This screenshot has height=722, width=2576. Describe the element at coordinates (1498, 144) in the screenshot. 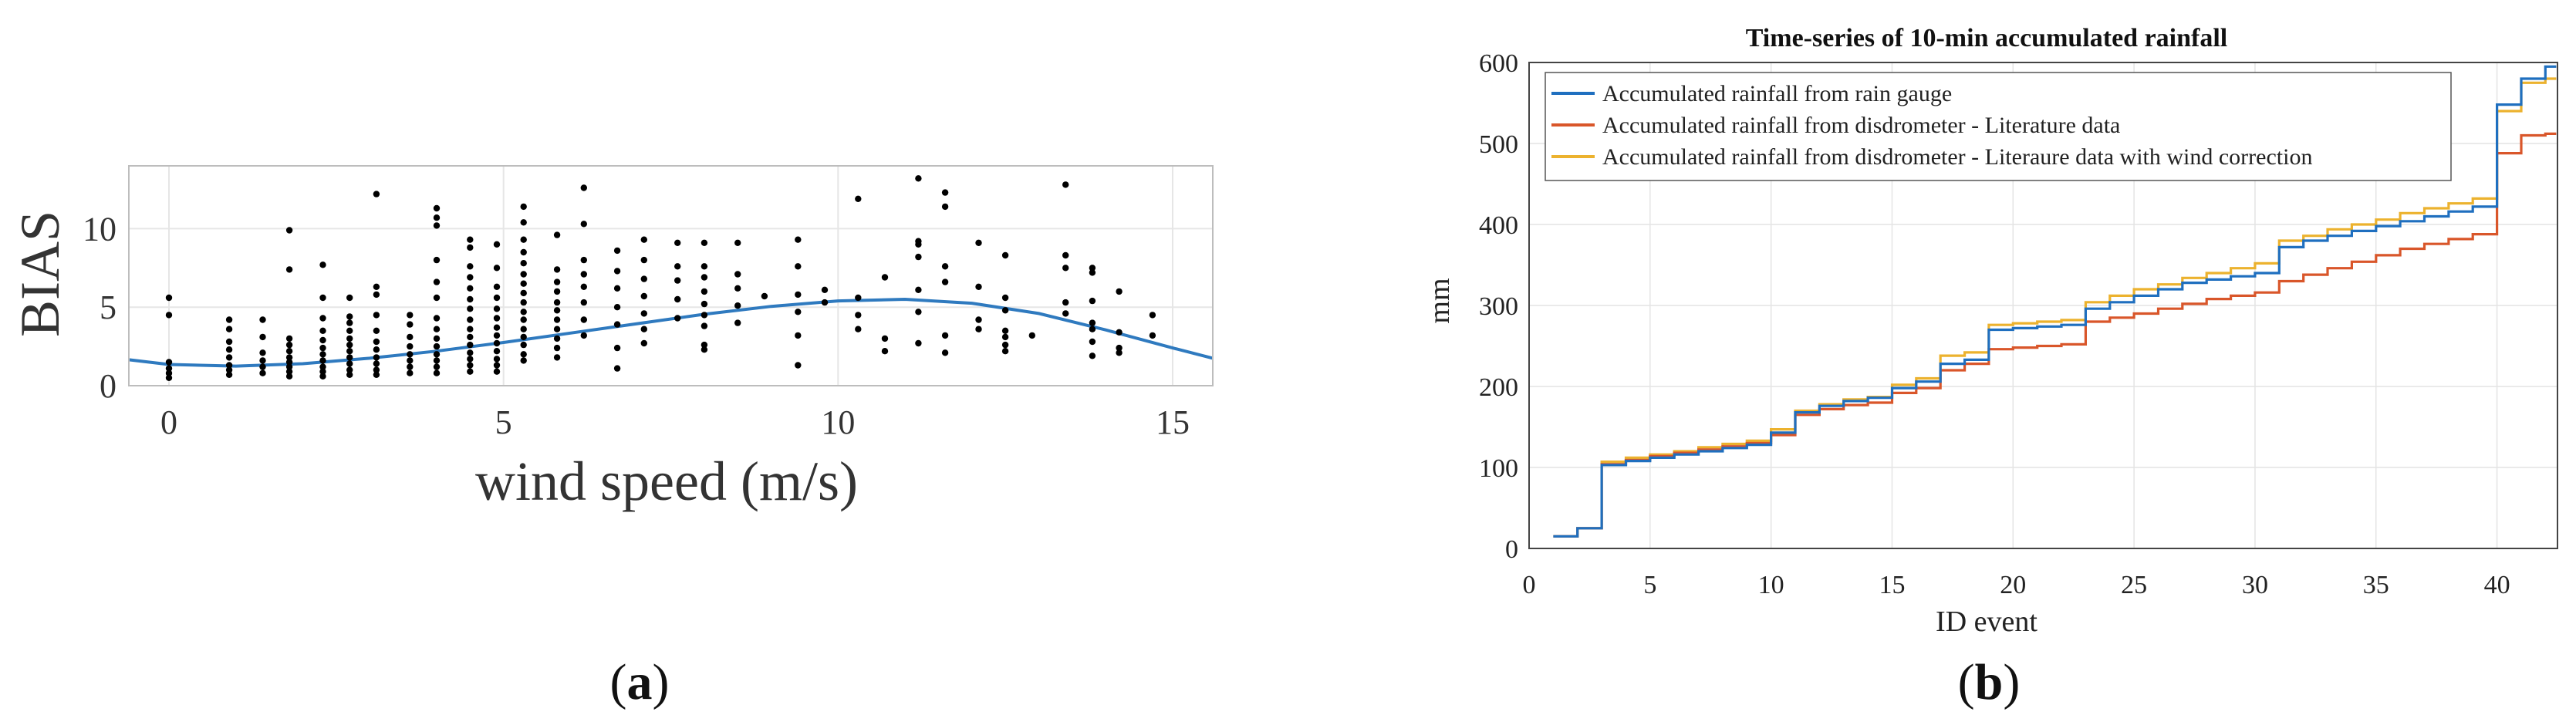

I see `y-tick-label: 500` at that location.